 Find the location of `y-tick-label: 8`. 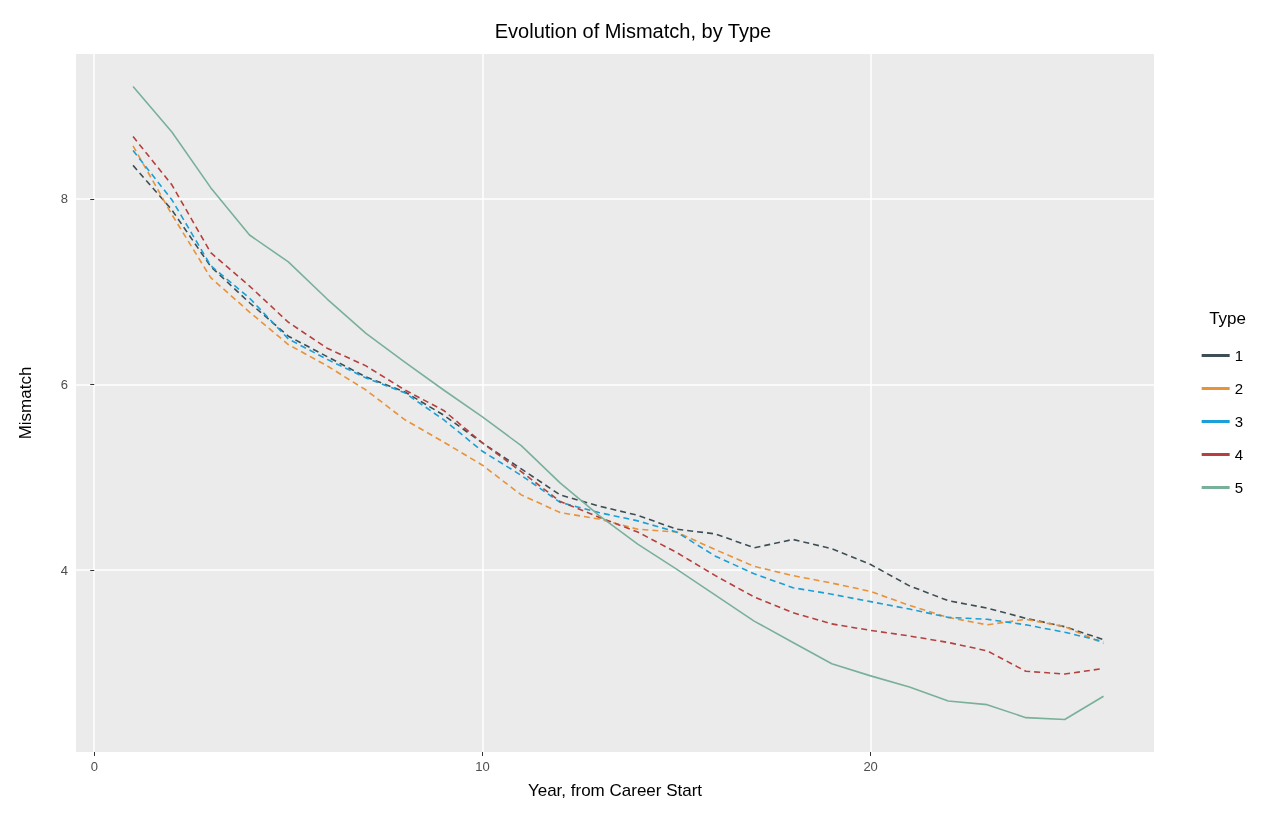

y-tick-label: 8 is located at coordinates (64, 199).